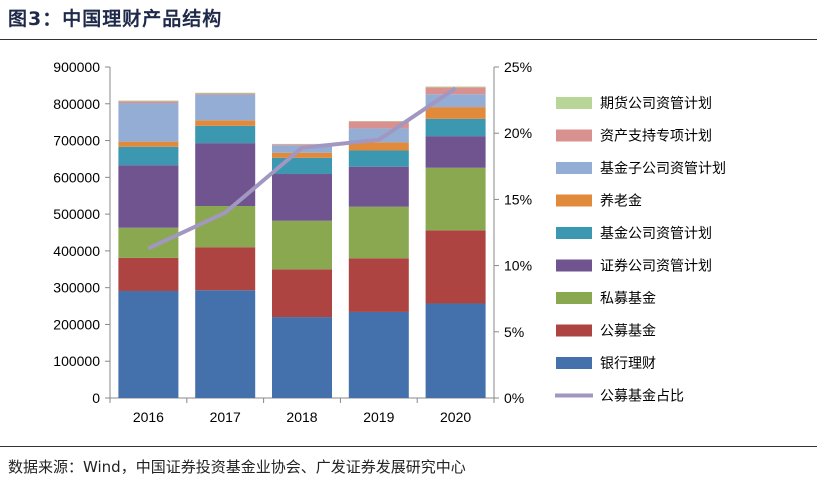  What do you see at coordinates (76, 67) in the screenshot?
I see `y-tick-label: 900000` at bounding box center [76, 67].